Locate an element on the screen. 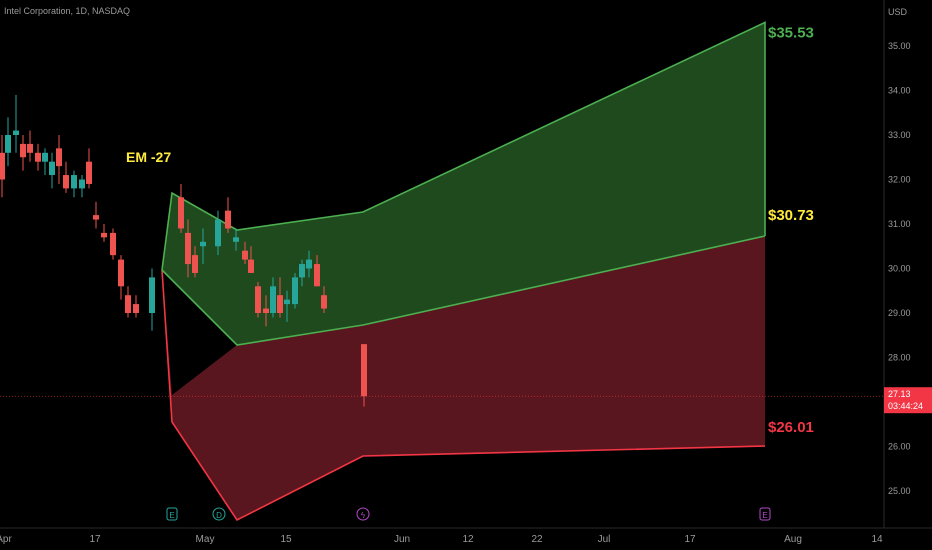  price-tag-countdown: 03:44:24 is located at coordinates (905, 406).